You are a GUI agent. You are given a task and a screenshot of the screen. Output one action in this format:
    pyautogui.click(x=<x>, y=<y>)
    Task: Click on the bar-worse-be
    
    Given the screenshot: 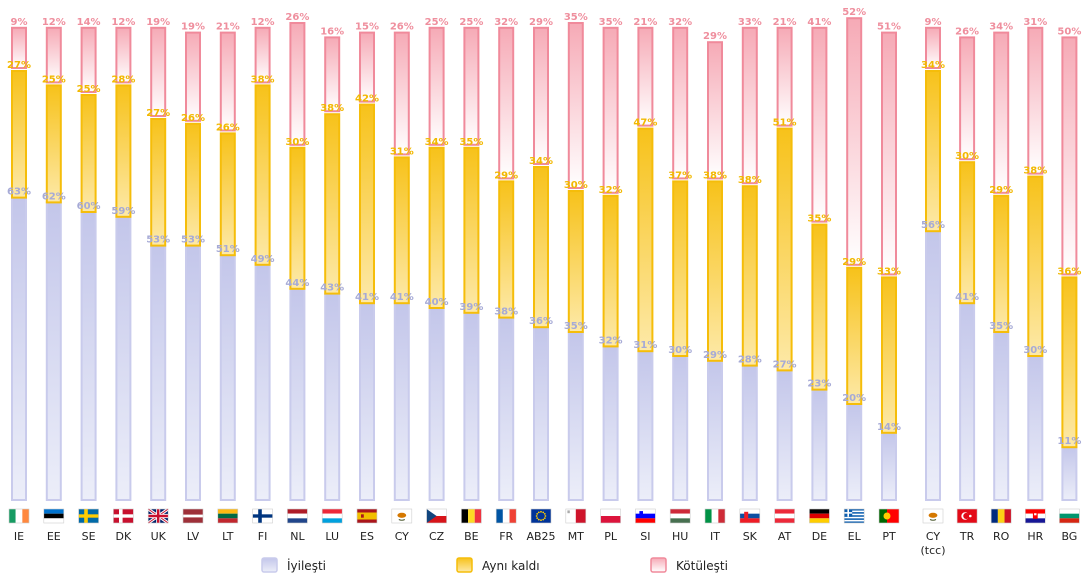 What is the action you would take?
    pyautogui.click(x=471, y=86)
    